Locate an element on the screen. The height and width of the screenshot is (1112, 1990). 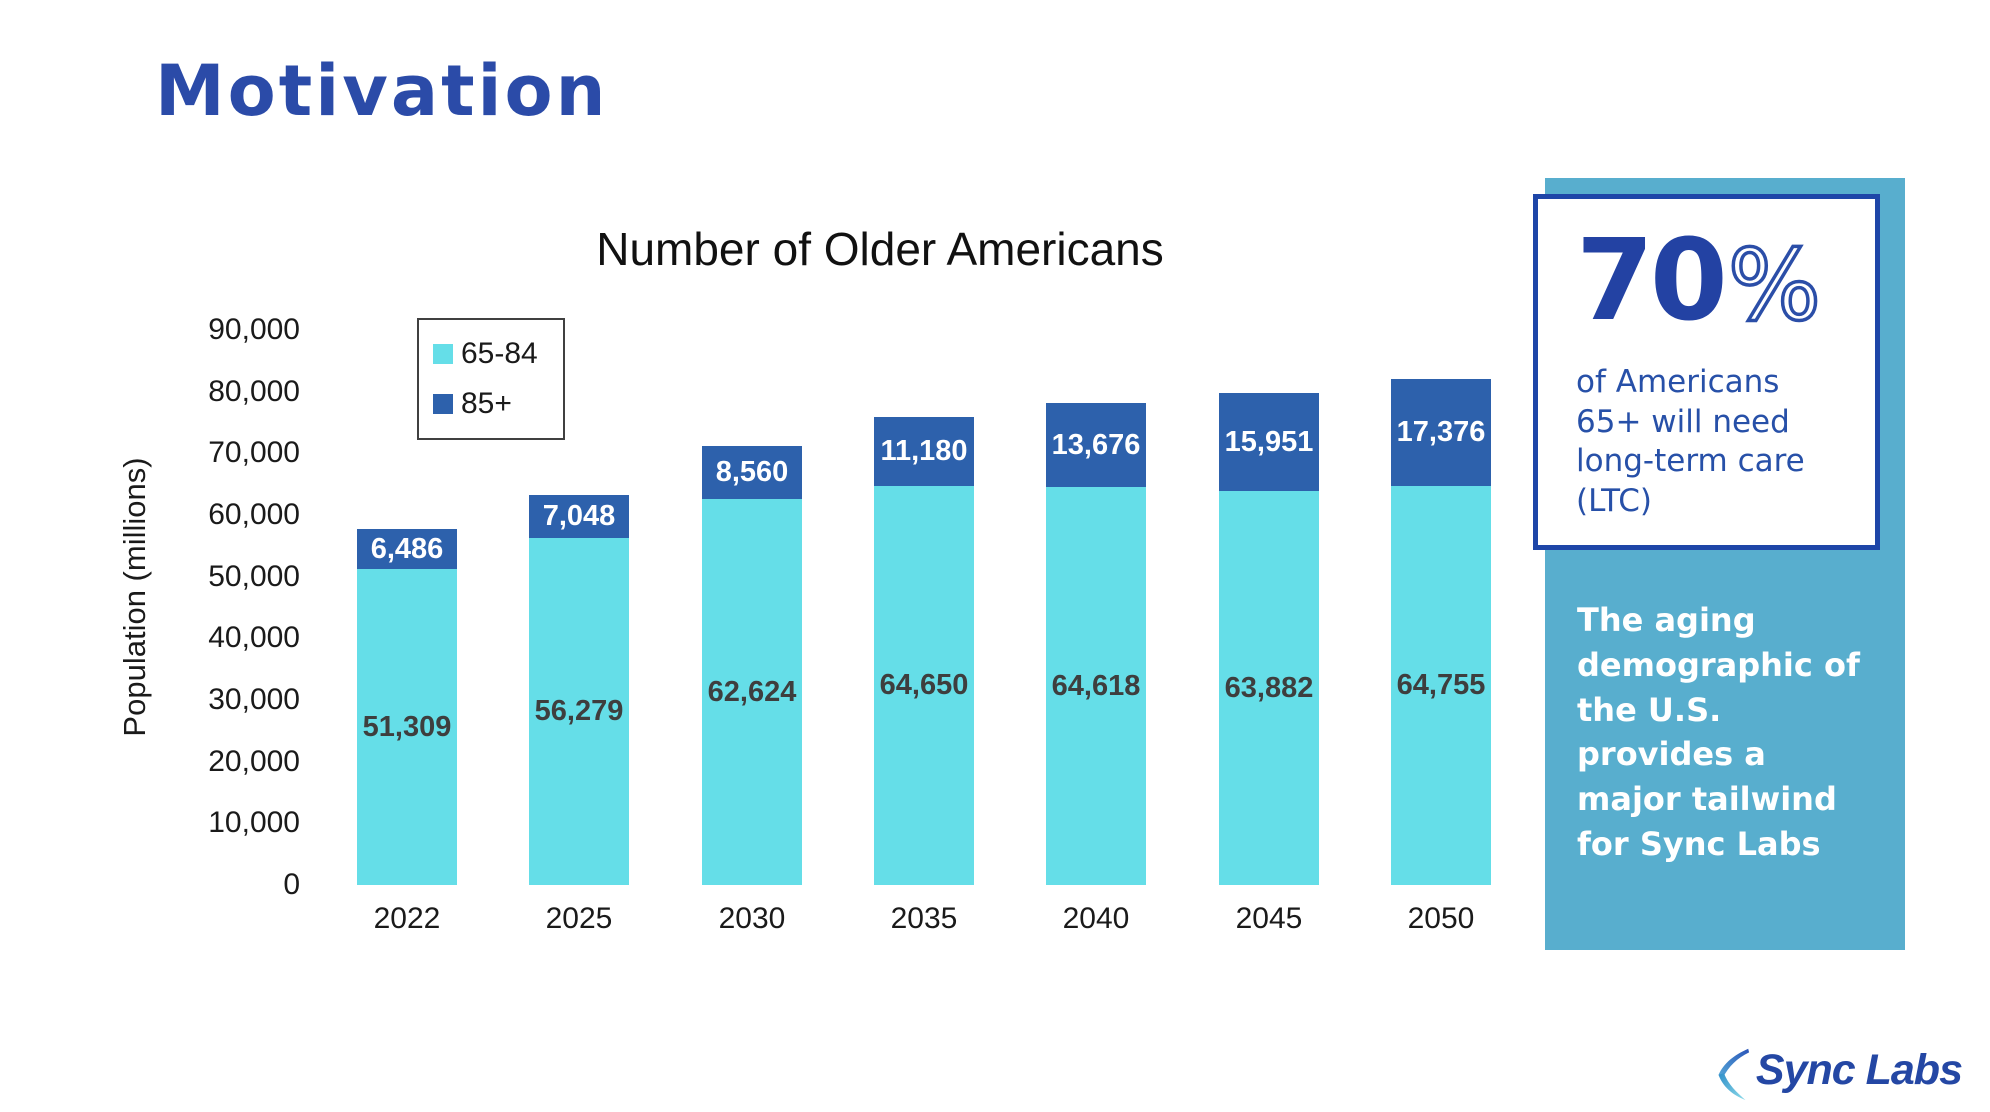
bar-segment-85+-2050: 17,376 is located at coordinates (1441, 432).